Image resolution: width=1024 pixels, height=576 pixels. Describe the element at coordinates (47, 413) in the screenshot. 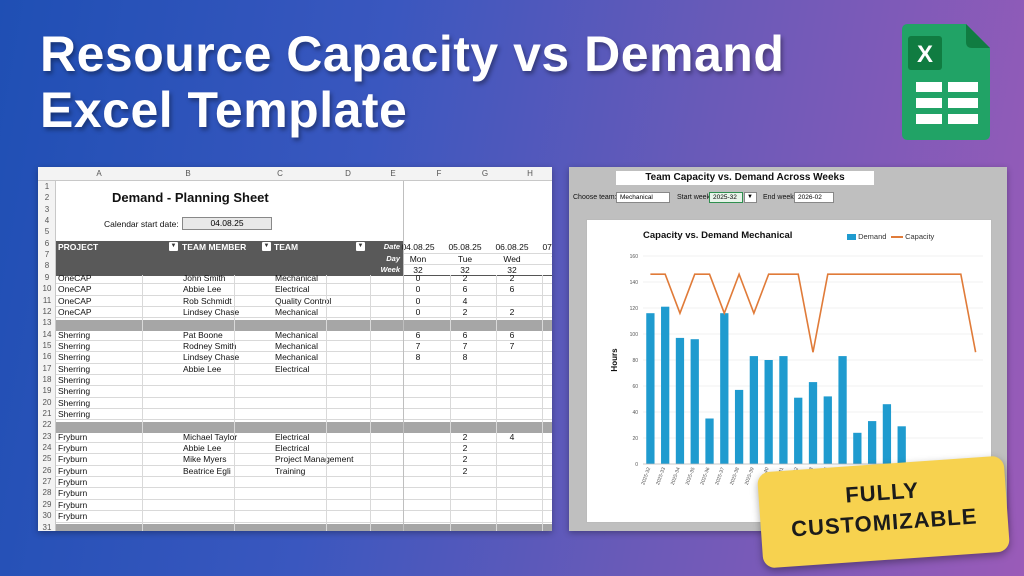

I see `row-number: 21` at that location.